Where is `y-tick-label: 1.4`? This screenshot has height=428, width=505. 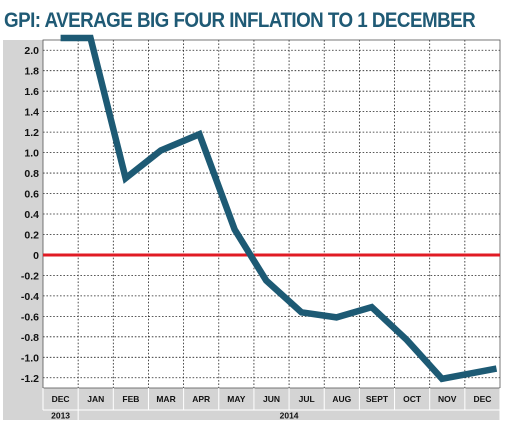 y-tick-label: 1.4 is located at coordinates (31, 113).